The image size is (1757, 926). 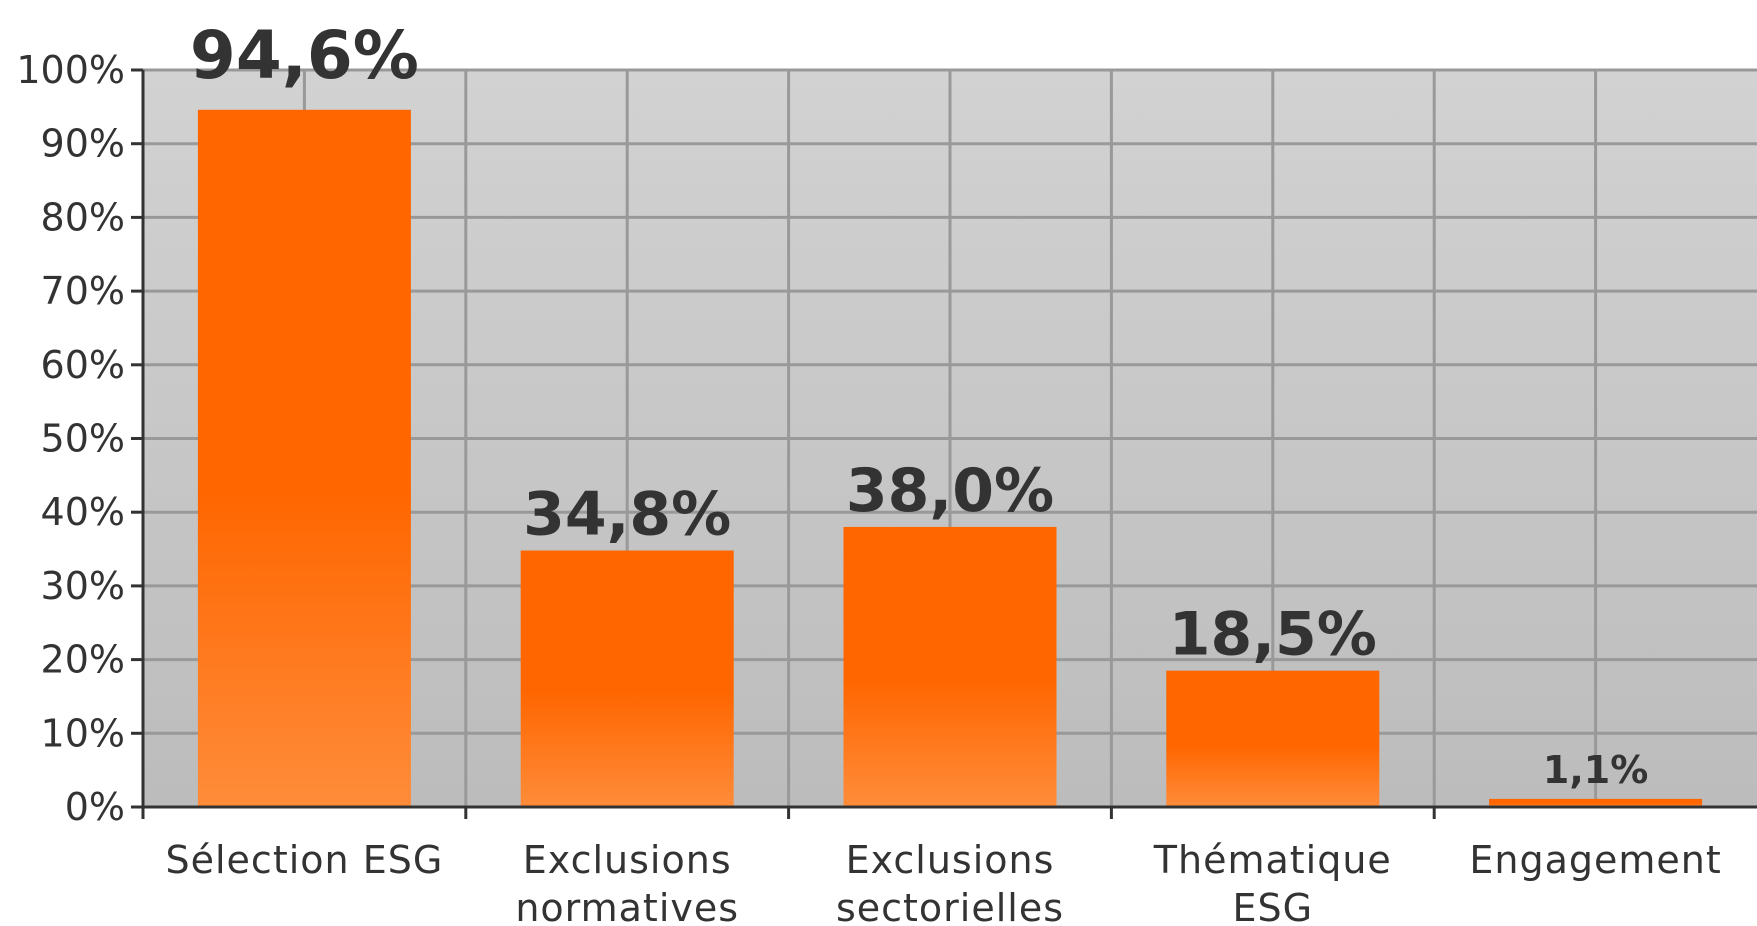 What do you see at coordinates (950, 906) in the screenshot?
I see `x-category-label: sectorielles` at bounding box center [950, 906].